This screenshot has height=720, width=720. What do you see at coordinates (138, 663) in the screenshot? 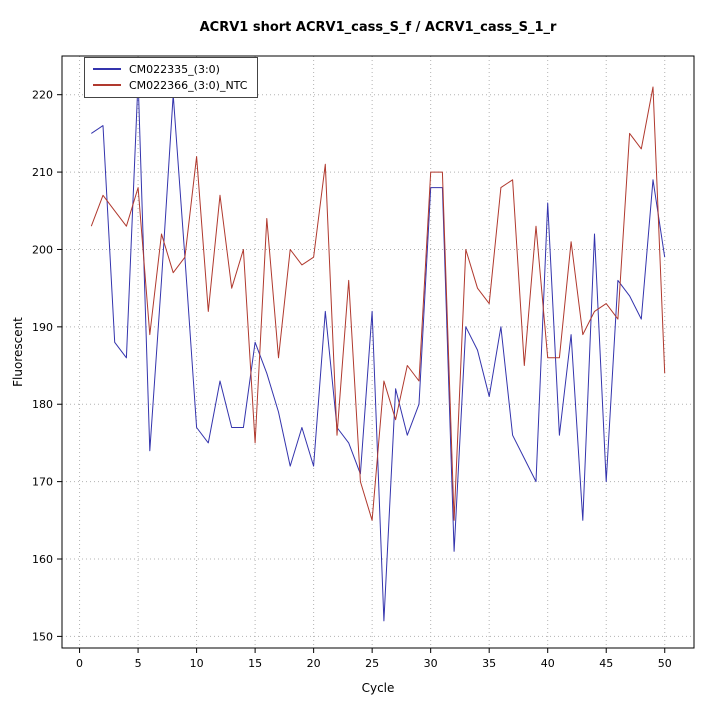
I see `x-tick-label: 5` at bounding box center [138, 663].